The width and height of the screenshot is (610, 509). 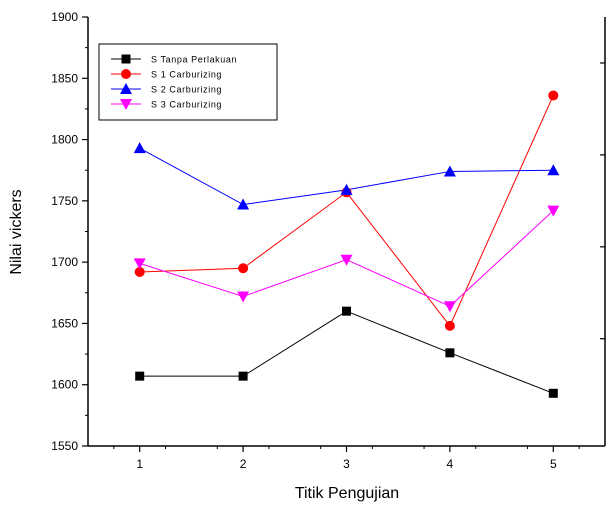 I want to click on y-tick-label: 1600, so click(x=64, y=385).